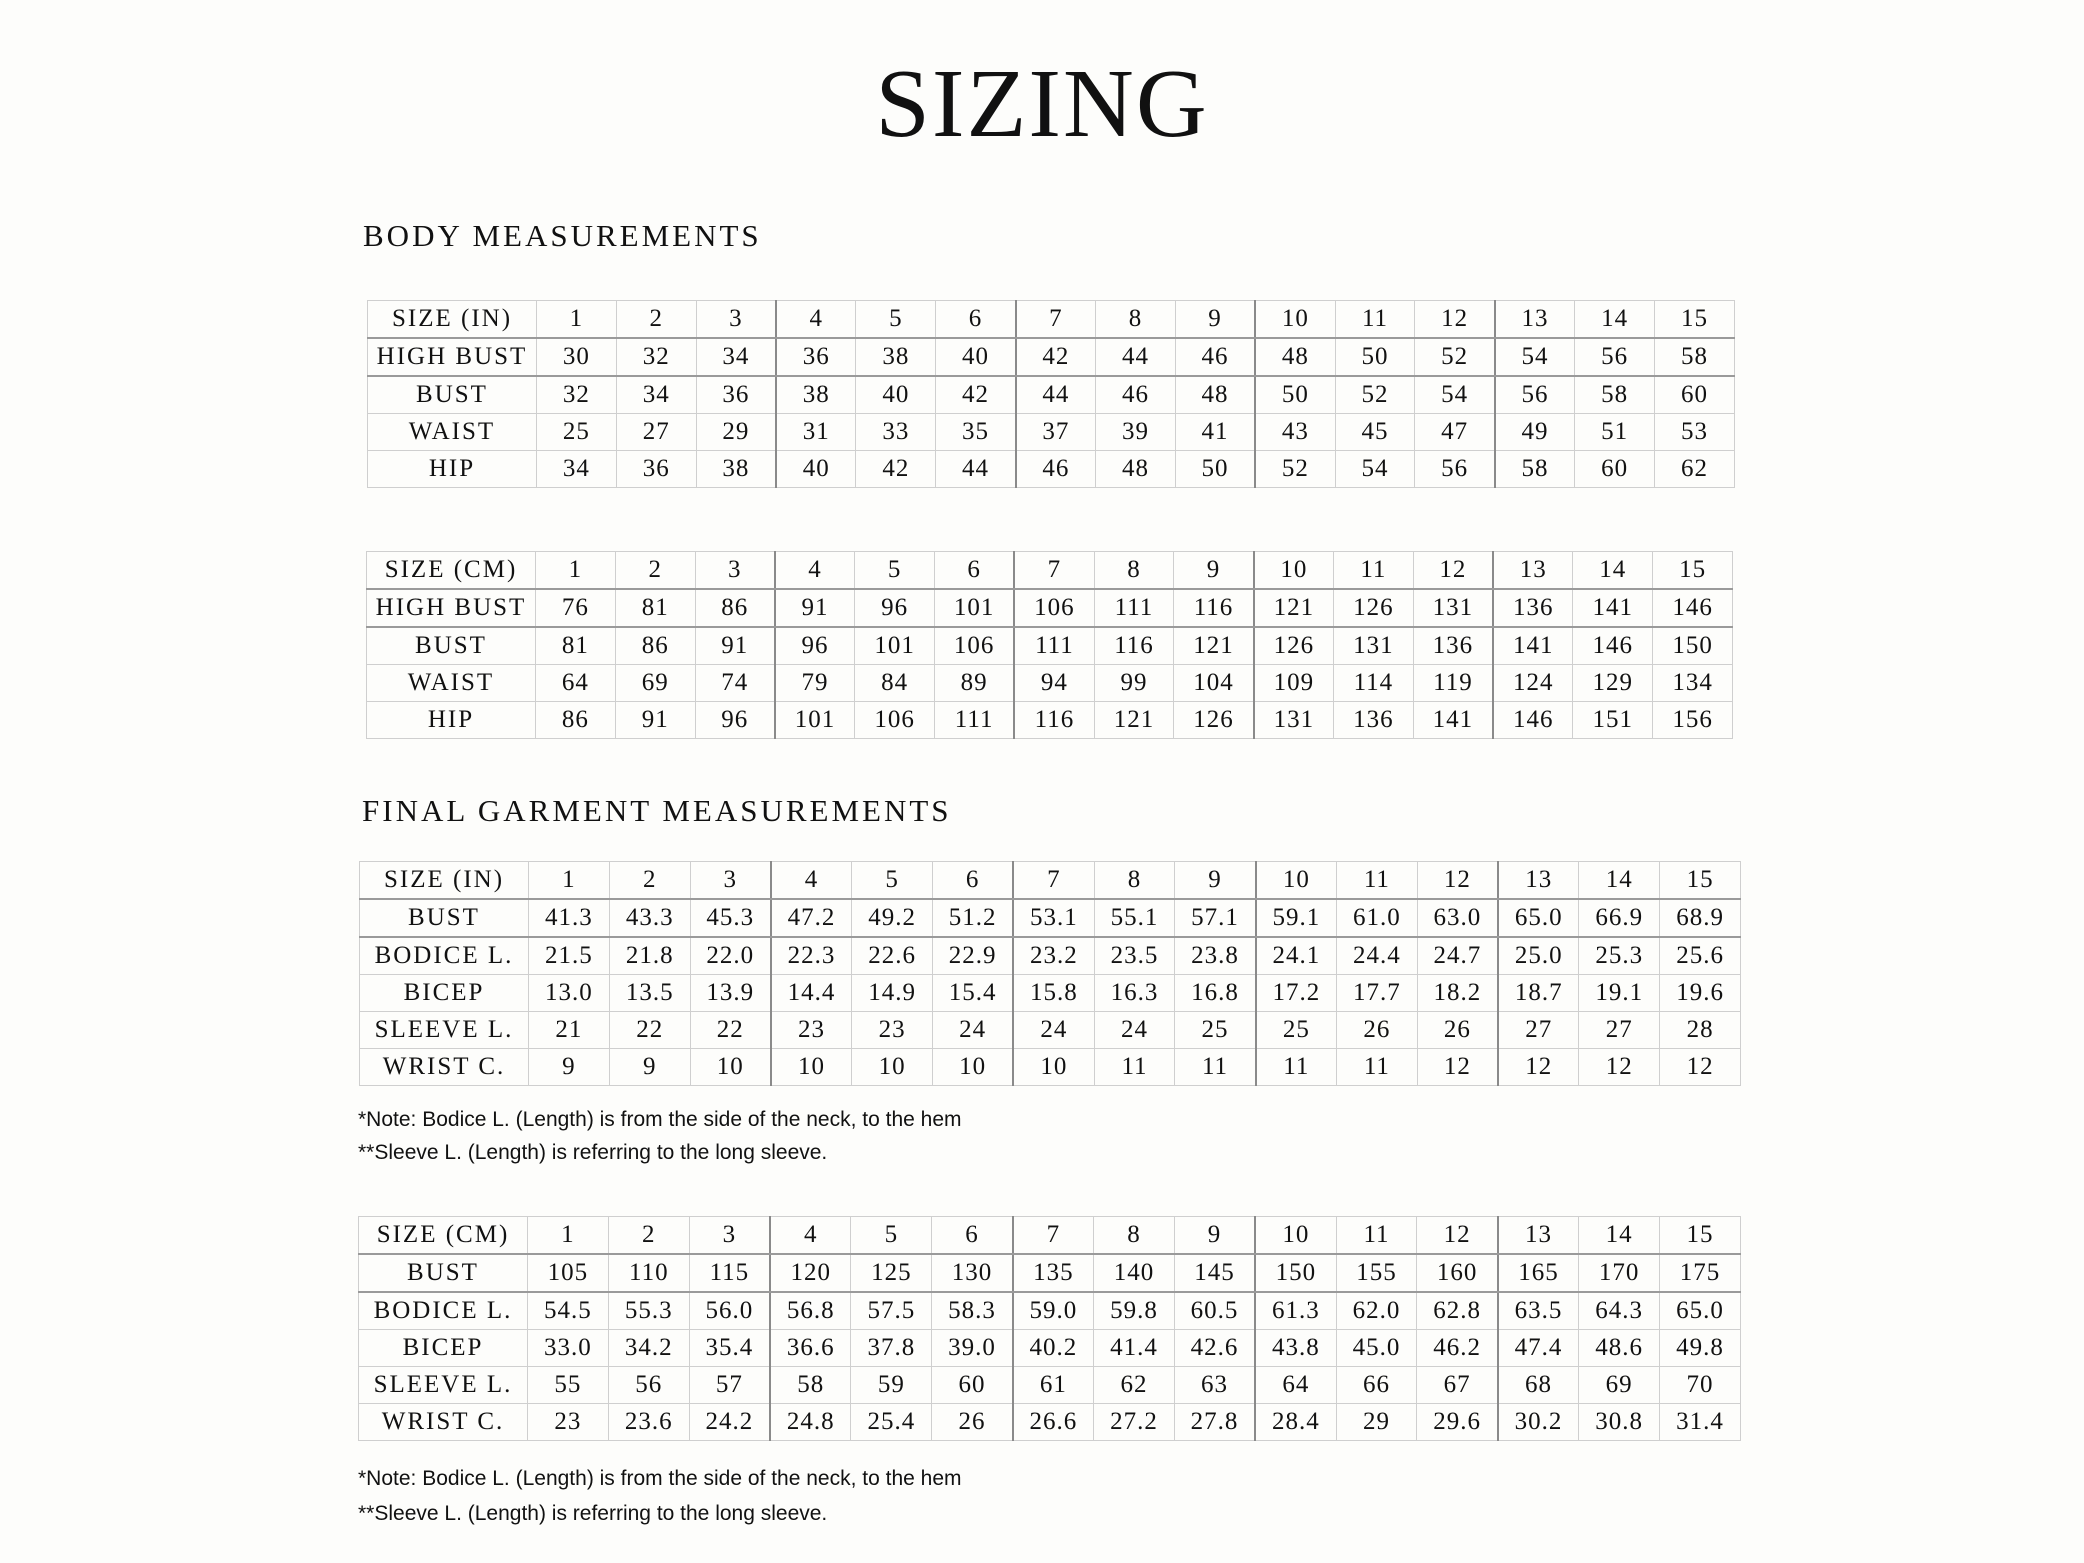  Describe the element at coordinates (1134, 1273) in the screenshot. I see `measurement-cell: 140` at that location.